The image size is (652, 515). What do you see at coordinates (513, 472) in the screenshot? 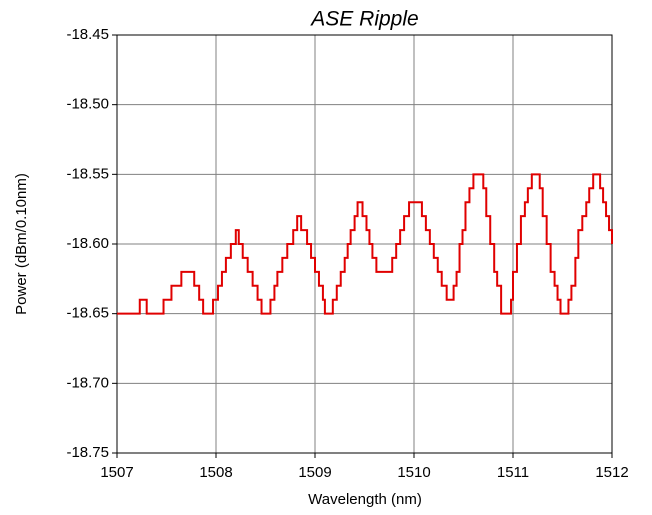
I see `x-tick-label: 1511` at bounding box center [513, 472].